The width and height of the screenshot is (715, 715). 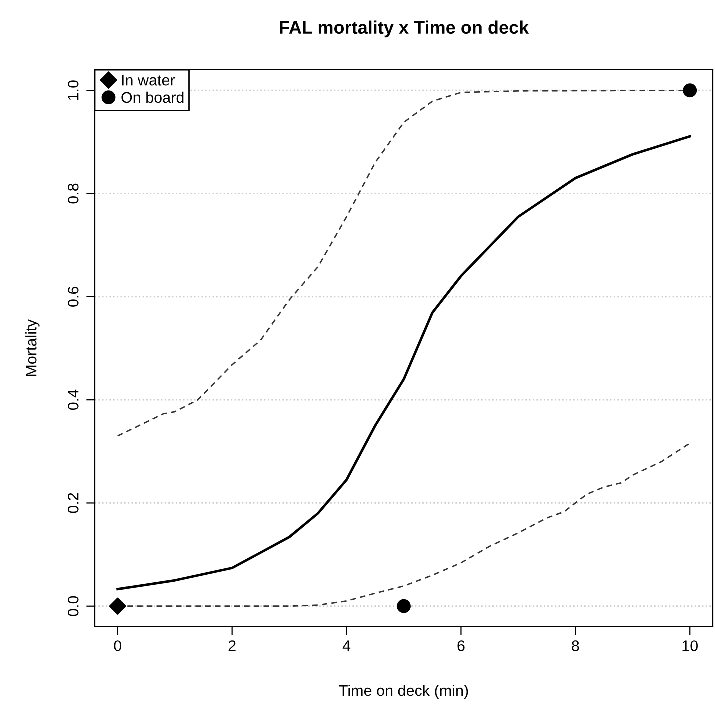 I want to click on y-tick-label: 0.8, so click(x=73, y=194).